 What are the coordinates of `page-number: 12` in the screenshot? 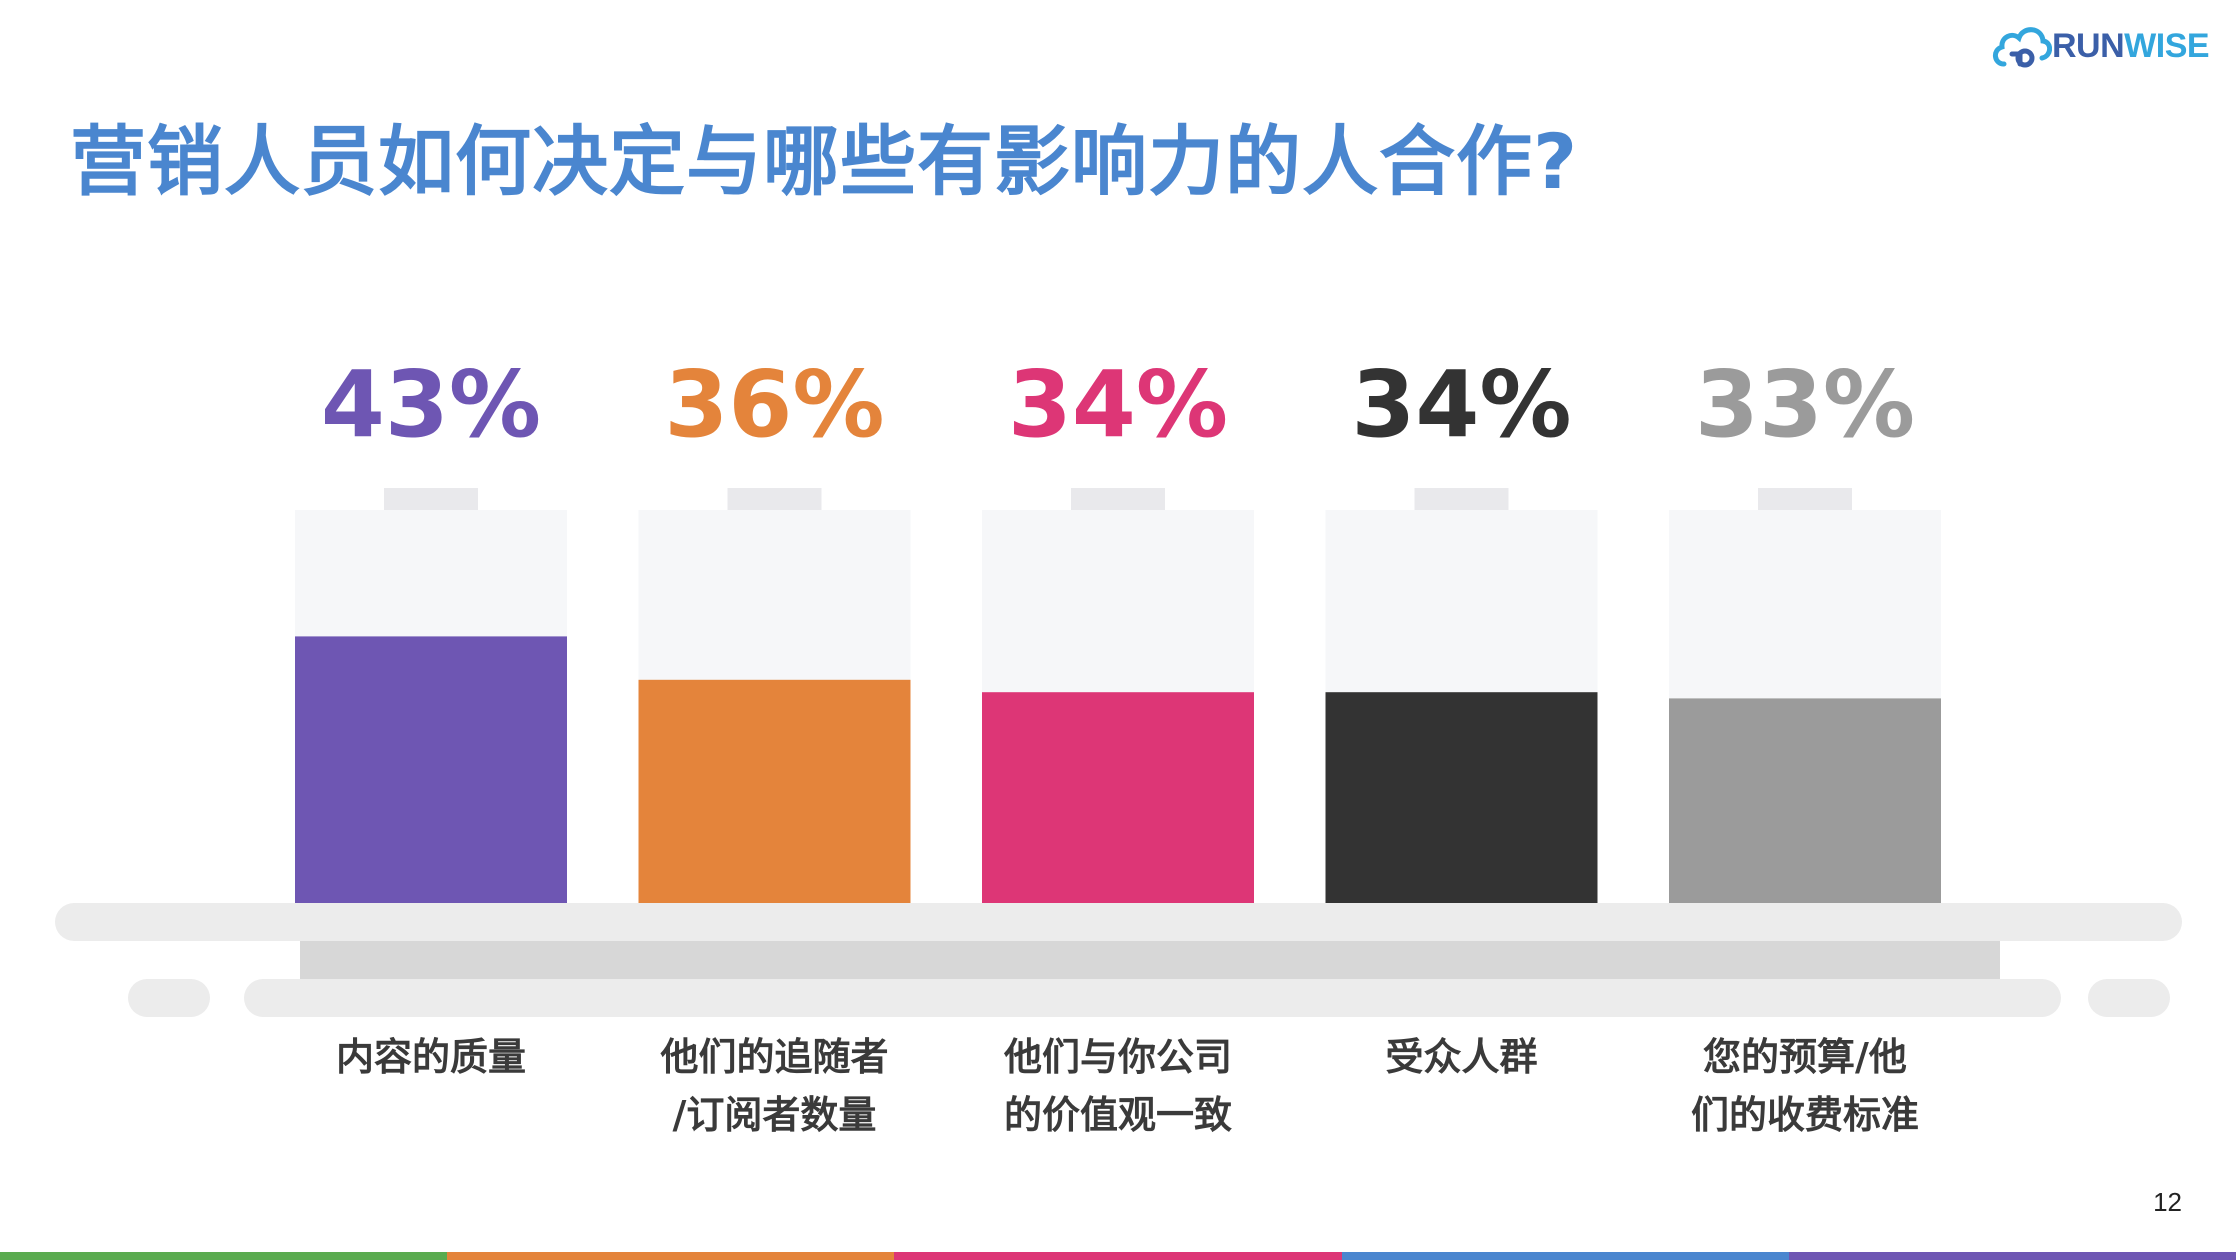 It's located at (2167, 1202).